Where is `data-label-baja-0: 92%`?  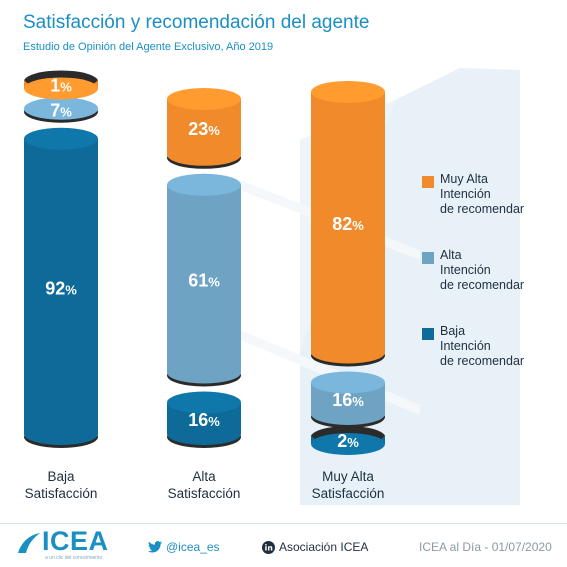
data-label-baja-0: 92% is located at coordinates (61, 288).